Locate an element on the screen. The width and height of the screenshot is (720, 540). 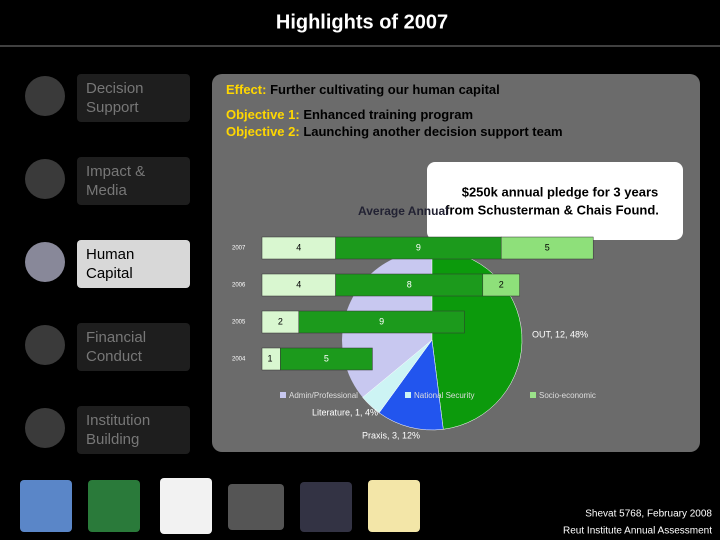
bar-year: 2006 is located at coordinates (239, 286).